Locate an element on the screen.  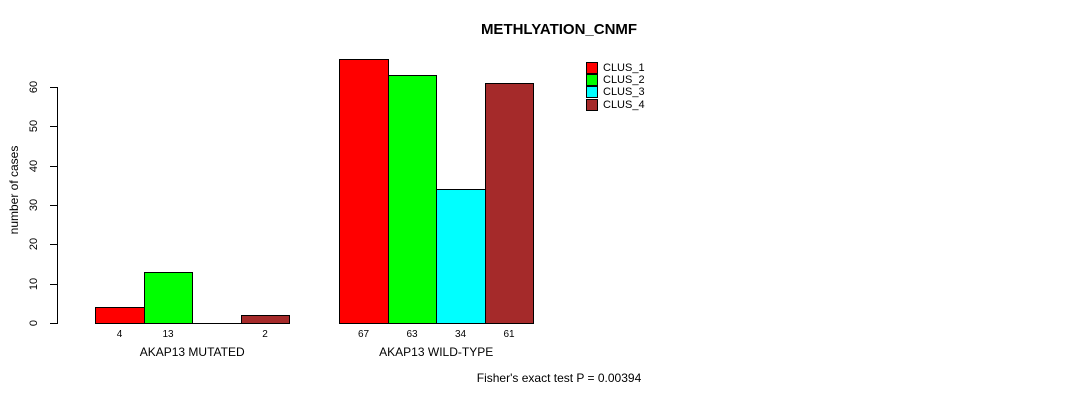
bar-value-label: 4 is located at coordinates (119, 334).